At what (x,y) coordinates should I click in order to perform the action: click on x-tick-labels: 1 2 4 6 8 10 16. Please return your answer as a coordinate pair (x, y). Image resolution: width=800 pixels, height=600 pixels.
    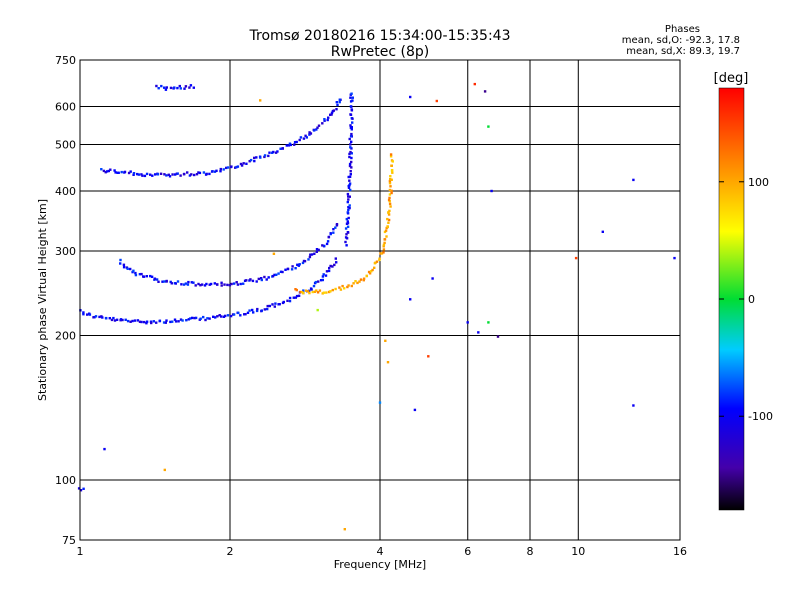
    Looking at the image, I should click on (382, 551).